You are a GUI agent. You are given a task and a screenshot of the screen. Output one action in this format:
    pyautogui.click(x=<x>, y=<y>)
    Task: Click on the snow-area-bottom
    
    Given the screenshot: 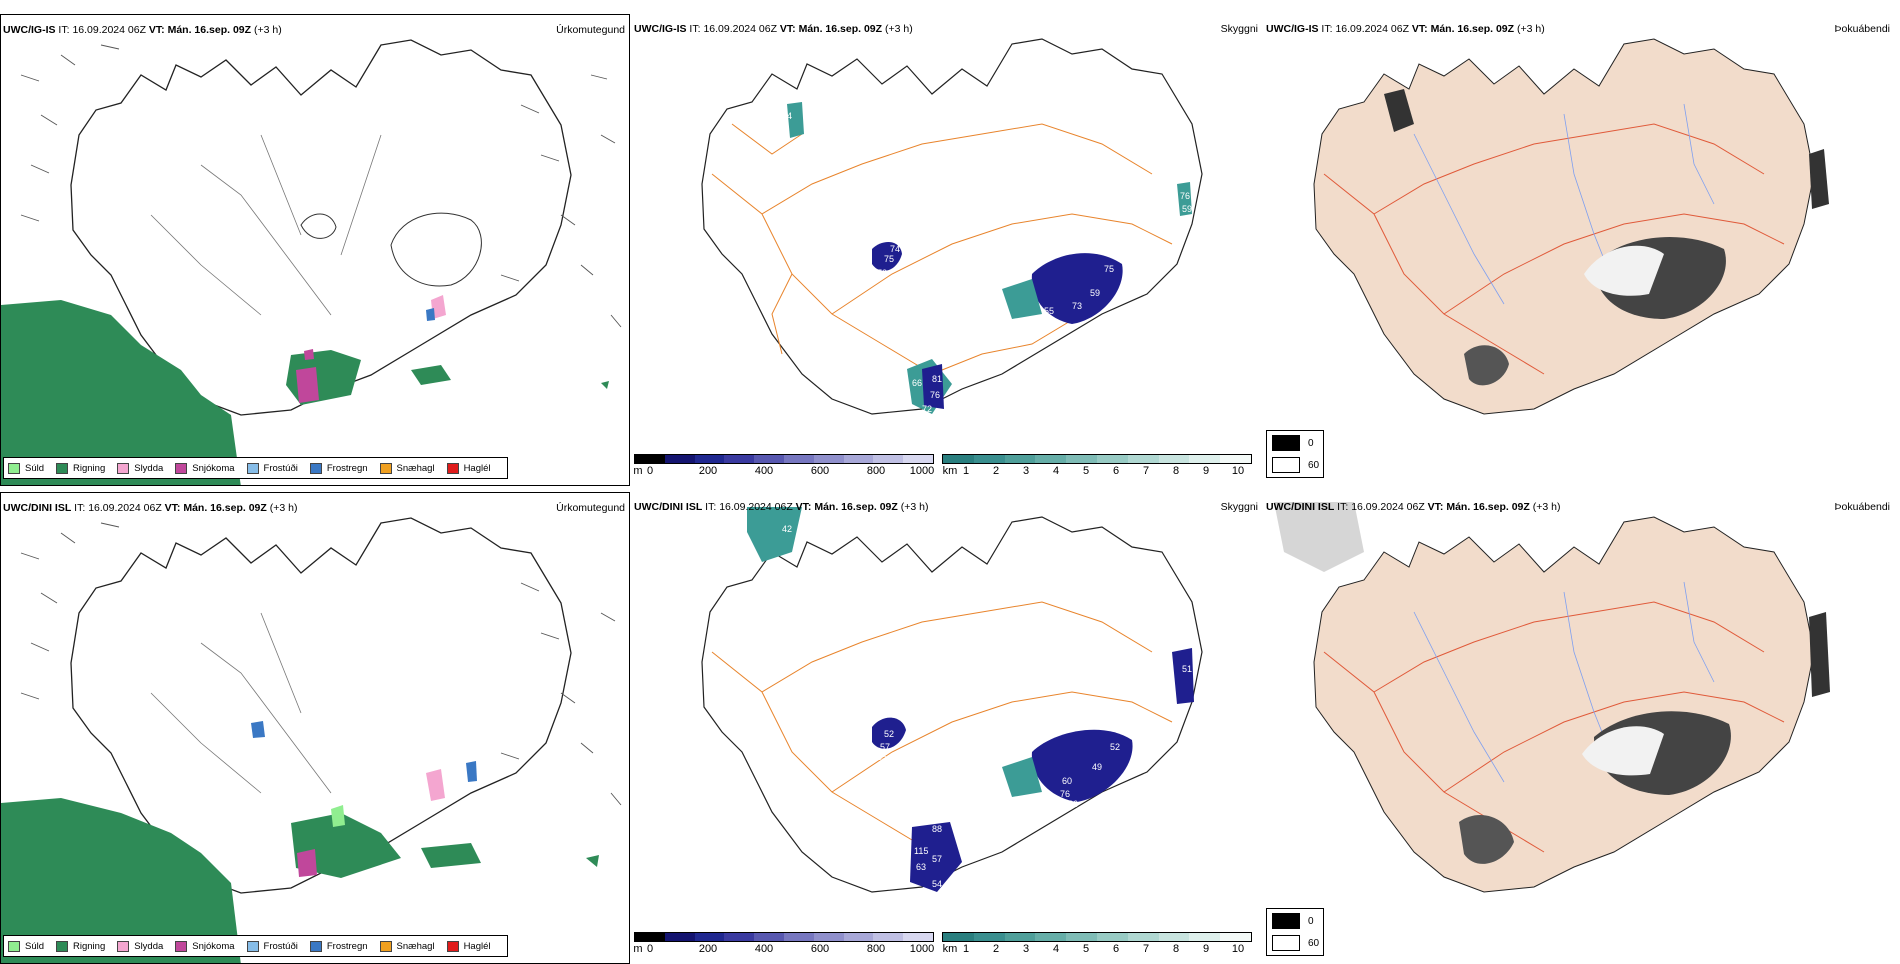 What is the action you would take?
    pyautogui.click(x=307, y=863)
    